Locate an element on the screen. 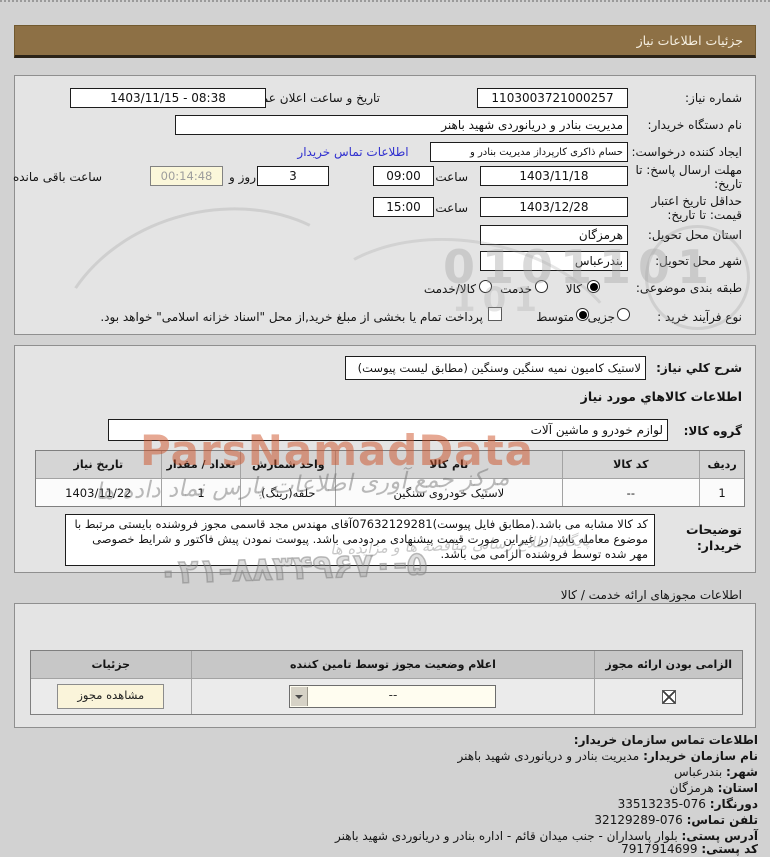  delivery-province-input: هرمزگان is located at coordinates (554, 235).